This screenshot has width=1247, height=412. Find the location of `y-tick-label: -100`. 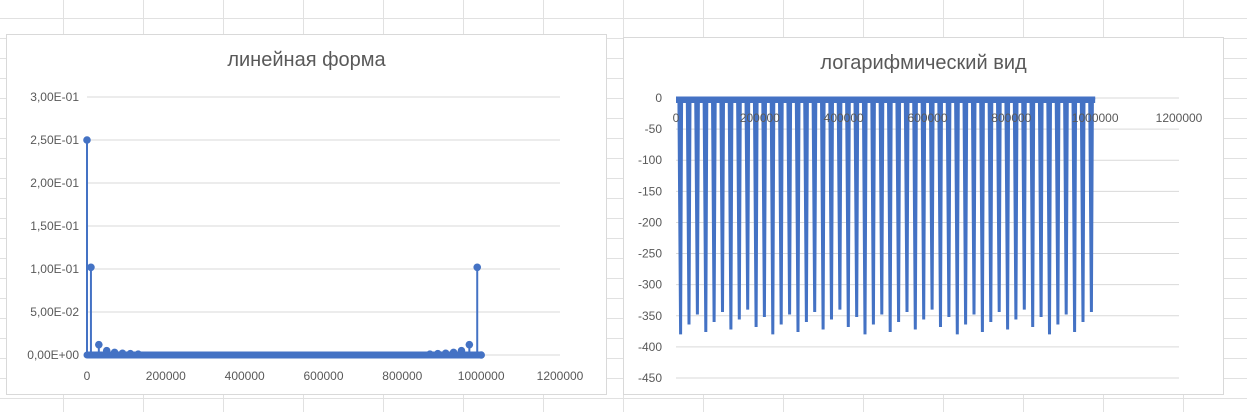

y-tick-label: -100 is located at coordinates (650, 160).